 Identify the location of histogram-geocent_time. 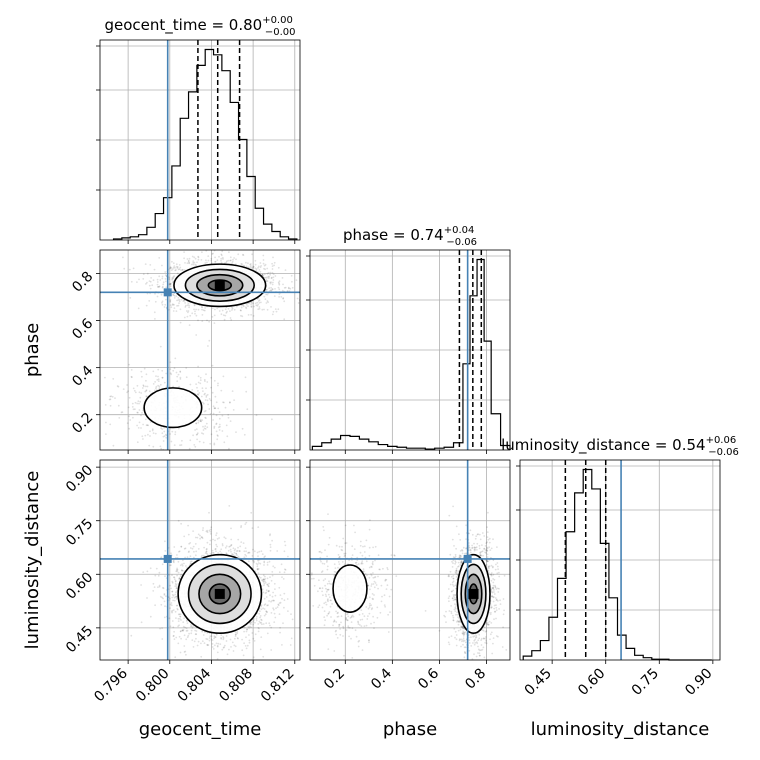
(205, 144).